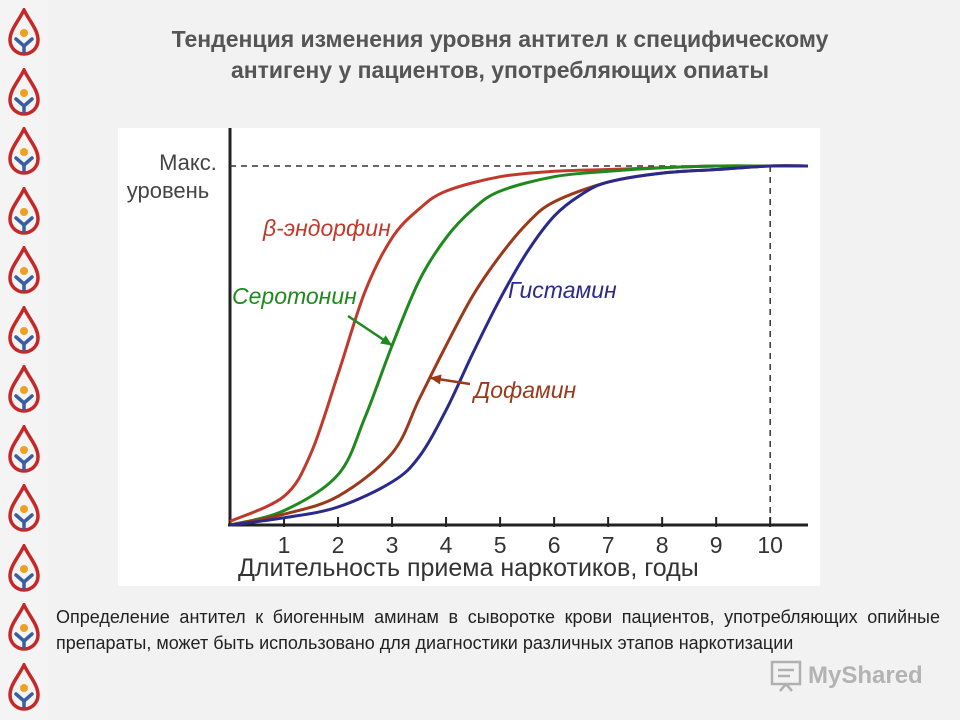 The width and height of the screenshot is (960, 720). Describe the element at coordinates (338, 545) in the screenshot. I see `x-tick-label: 2` at that location.